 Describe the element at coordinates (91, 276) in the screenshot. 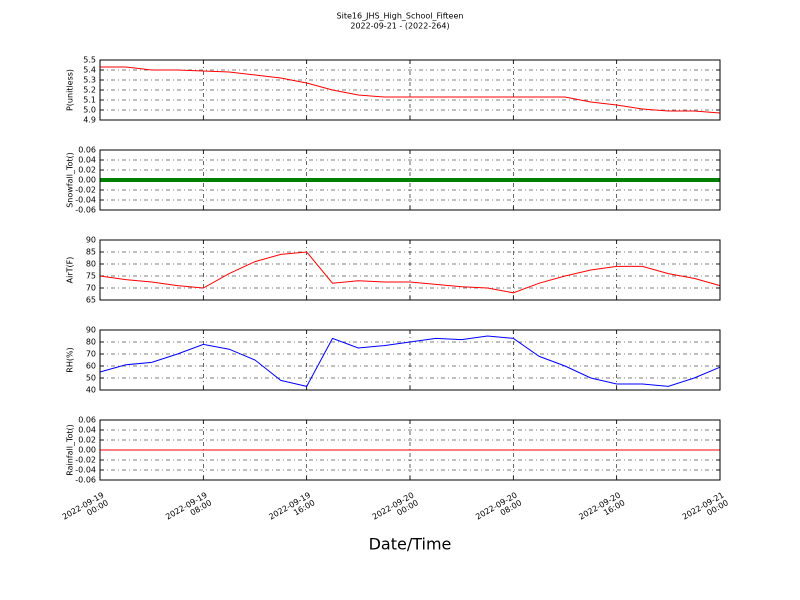

I see `y-tick-label: 75` at that location.